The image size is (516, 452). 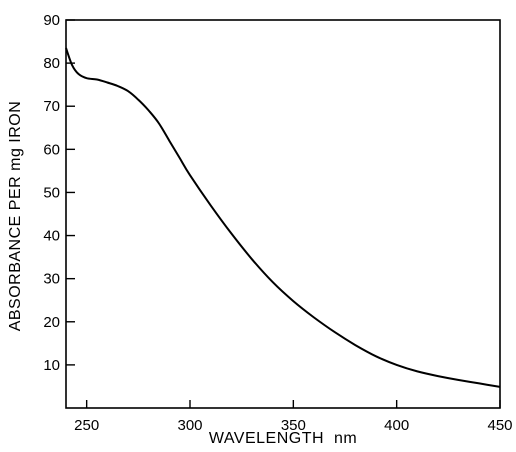 I want to click on x-tick-label: 300, so click(x=189, y=425).